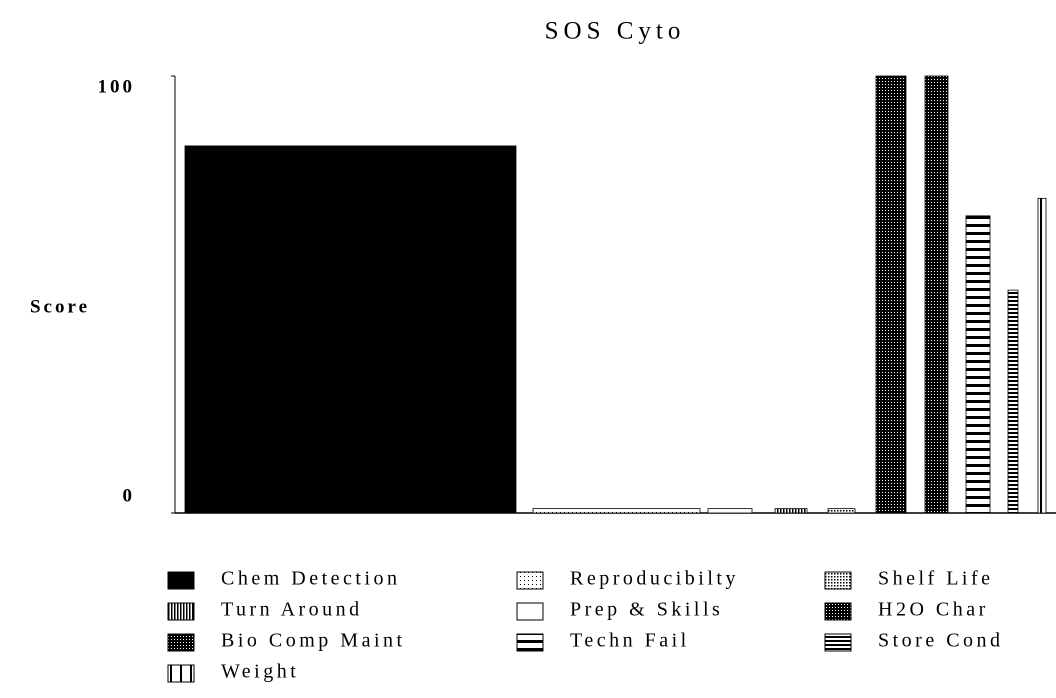 This screenshot has width=1056, height=698. Describe the element at coordinates (60, 306) in the screenshot. I see `y-axis-label: Score` at that location.